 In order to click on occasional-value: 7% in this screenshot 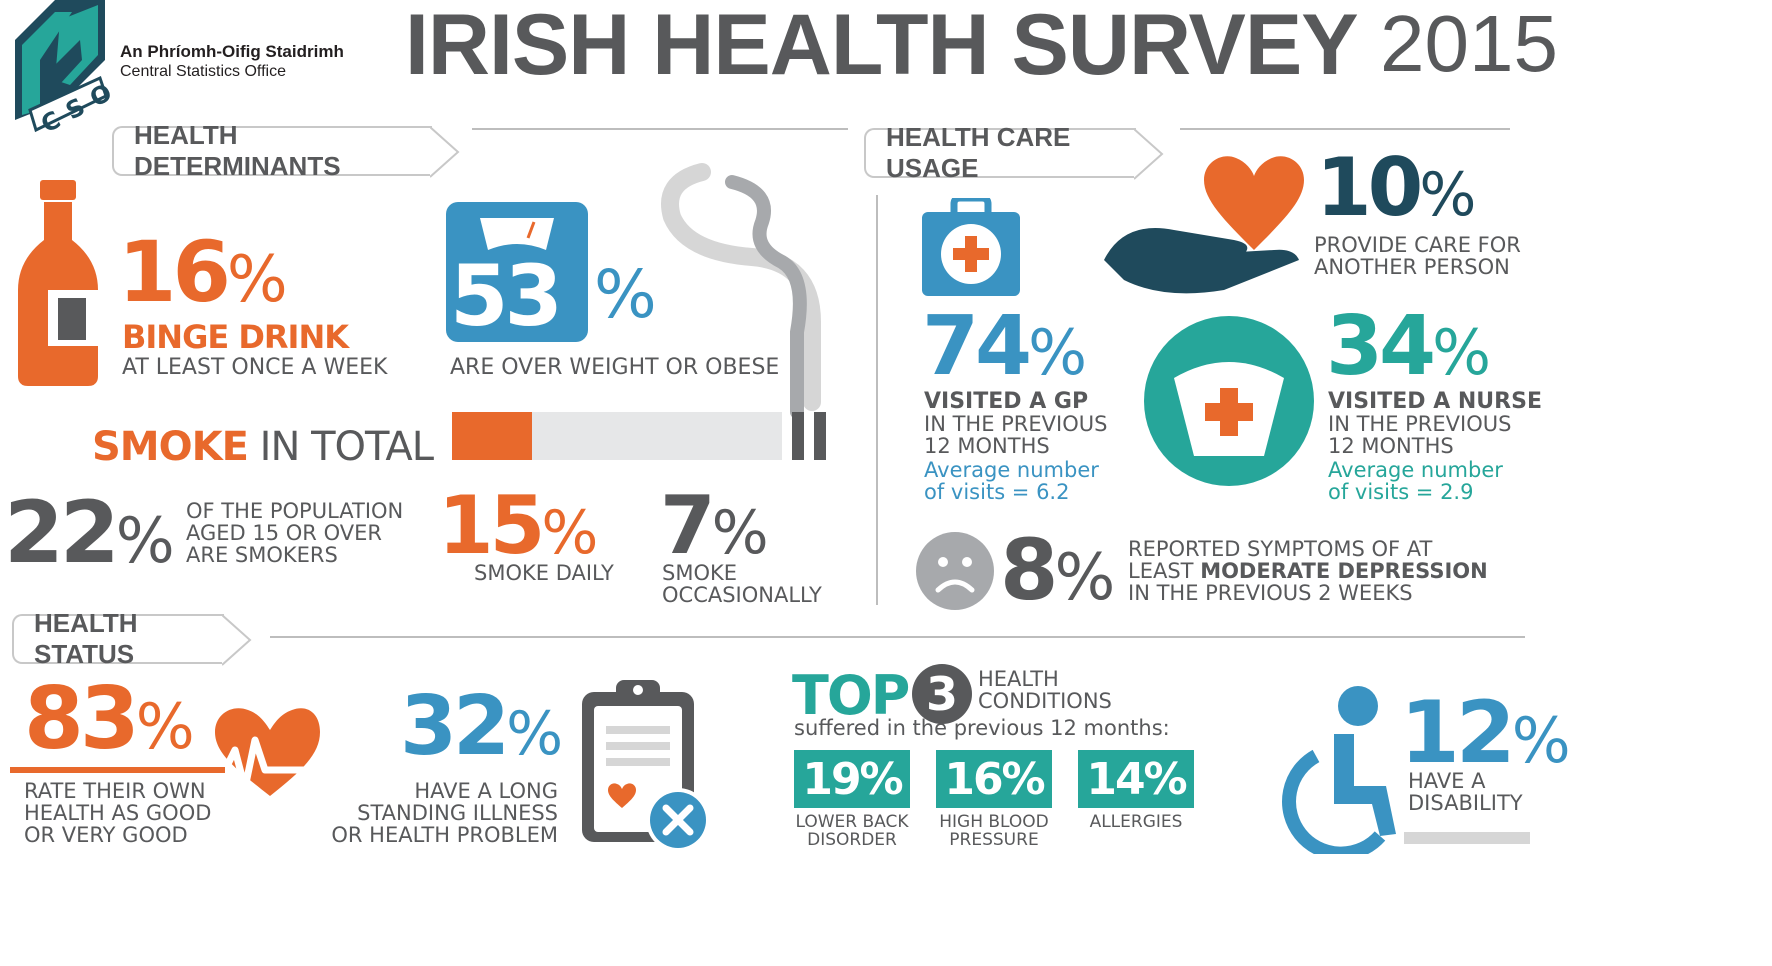, I will do `click(714, 525)`.